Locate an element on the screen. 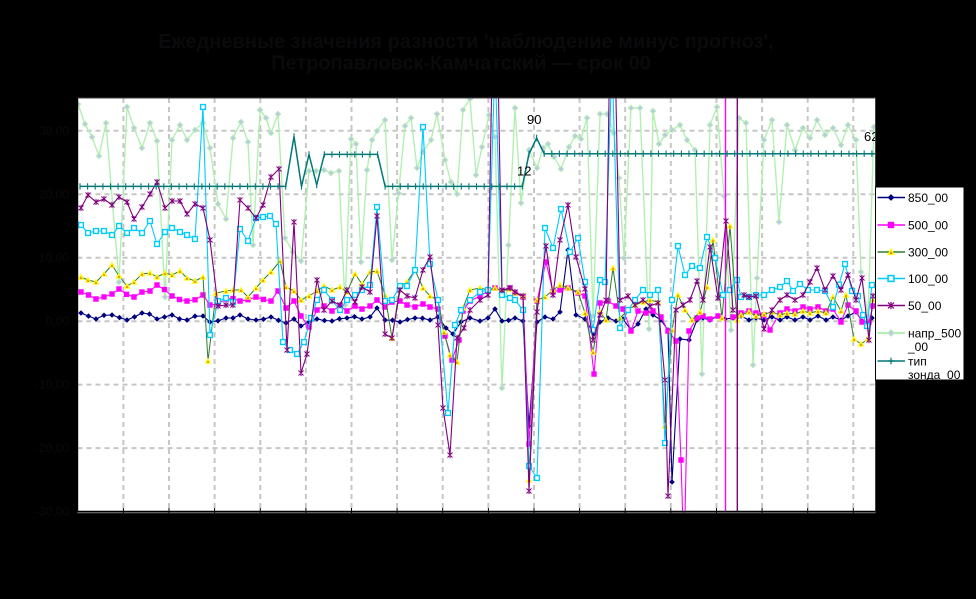 Image resolution: width=976 pixels, height=599 pixels. svg-text: 500_00 is located at coordinates (928, 226).